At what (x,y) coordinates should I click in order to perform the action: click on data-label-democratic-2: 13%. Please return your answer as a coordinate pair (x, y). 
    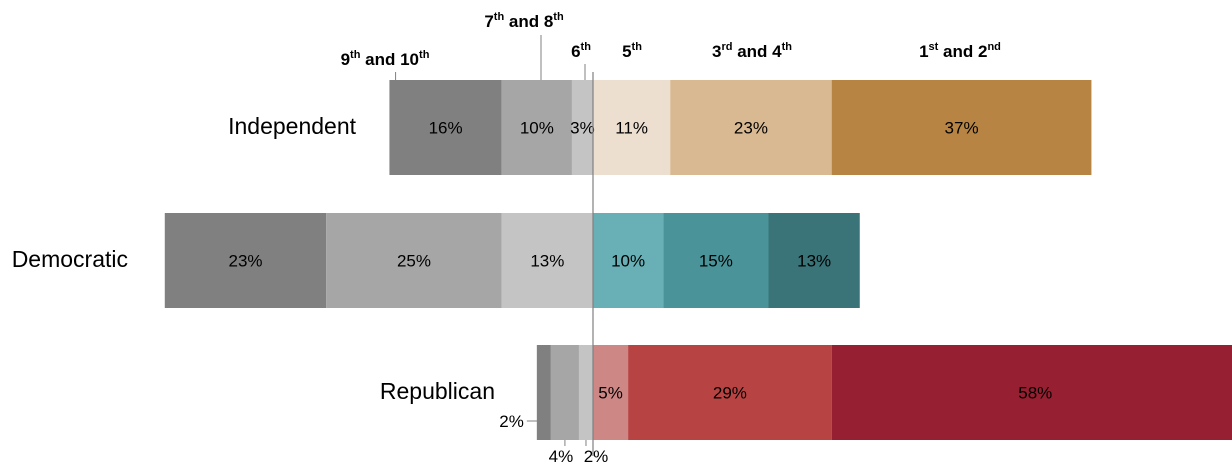
    Looking at the image, I should click on (547, 261).